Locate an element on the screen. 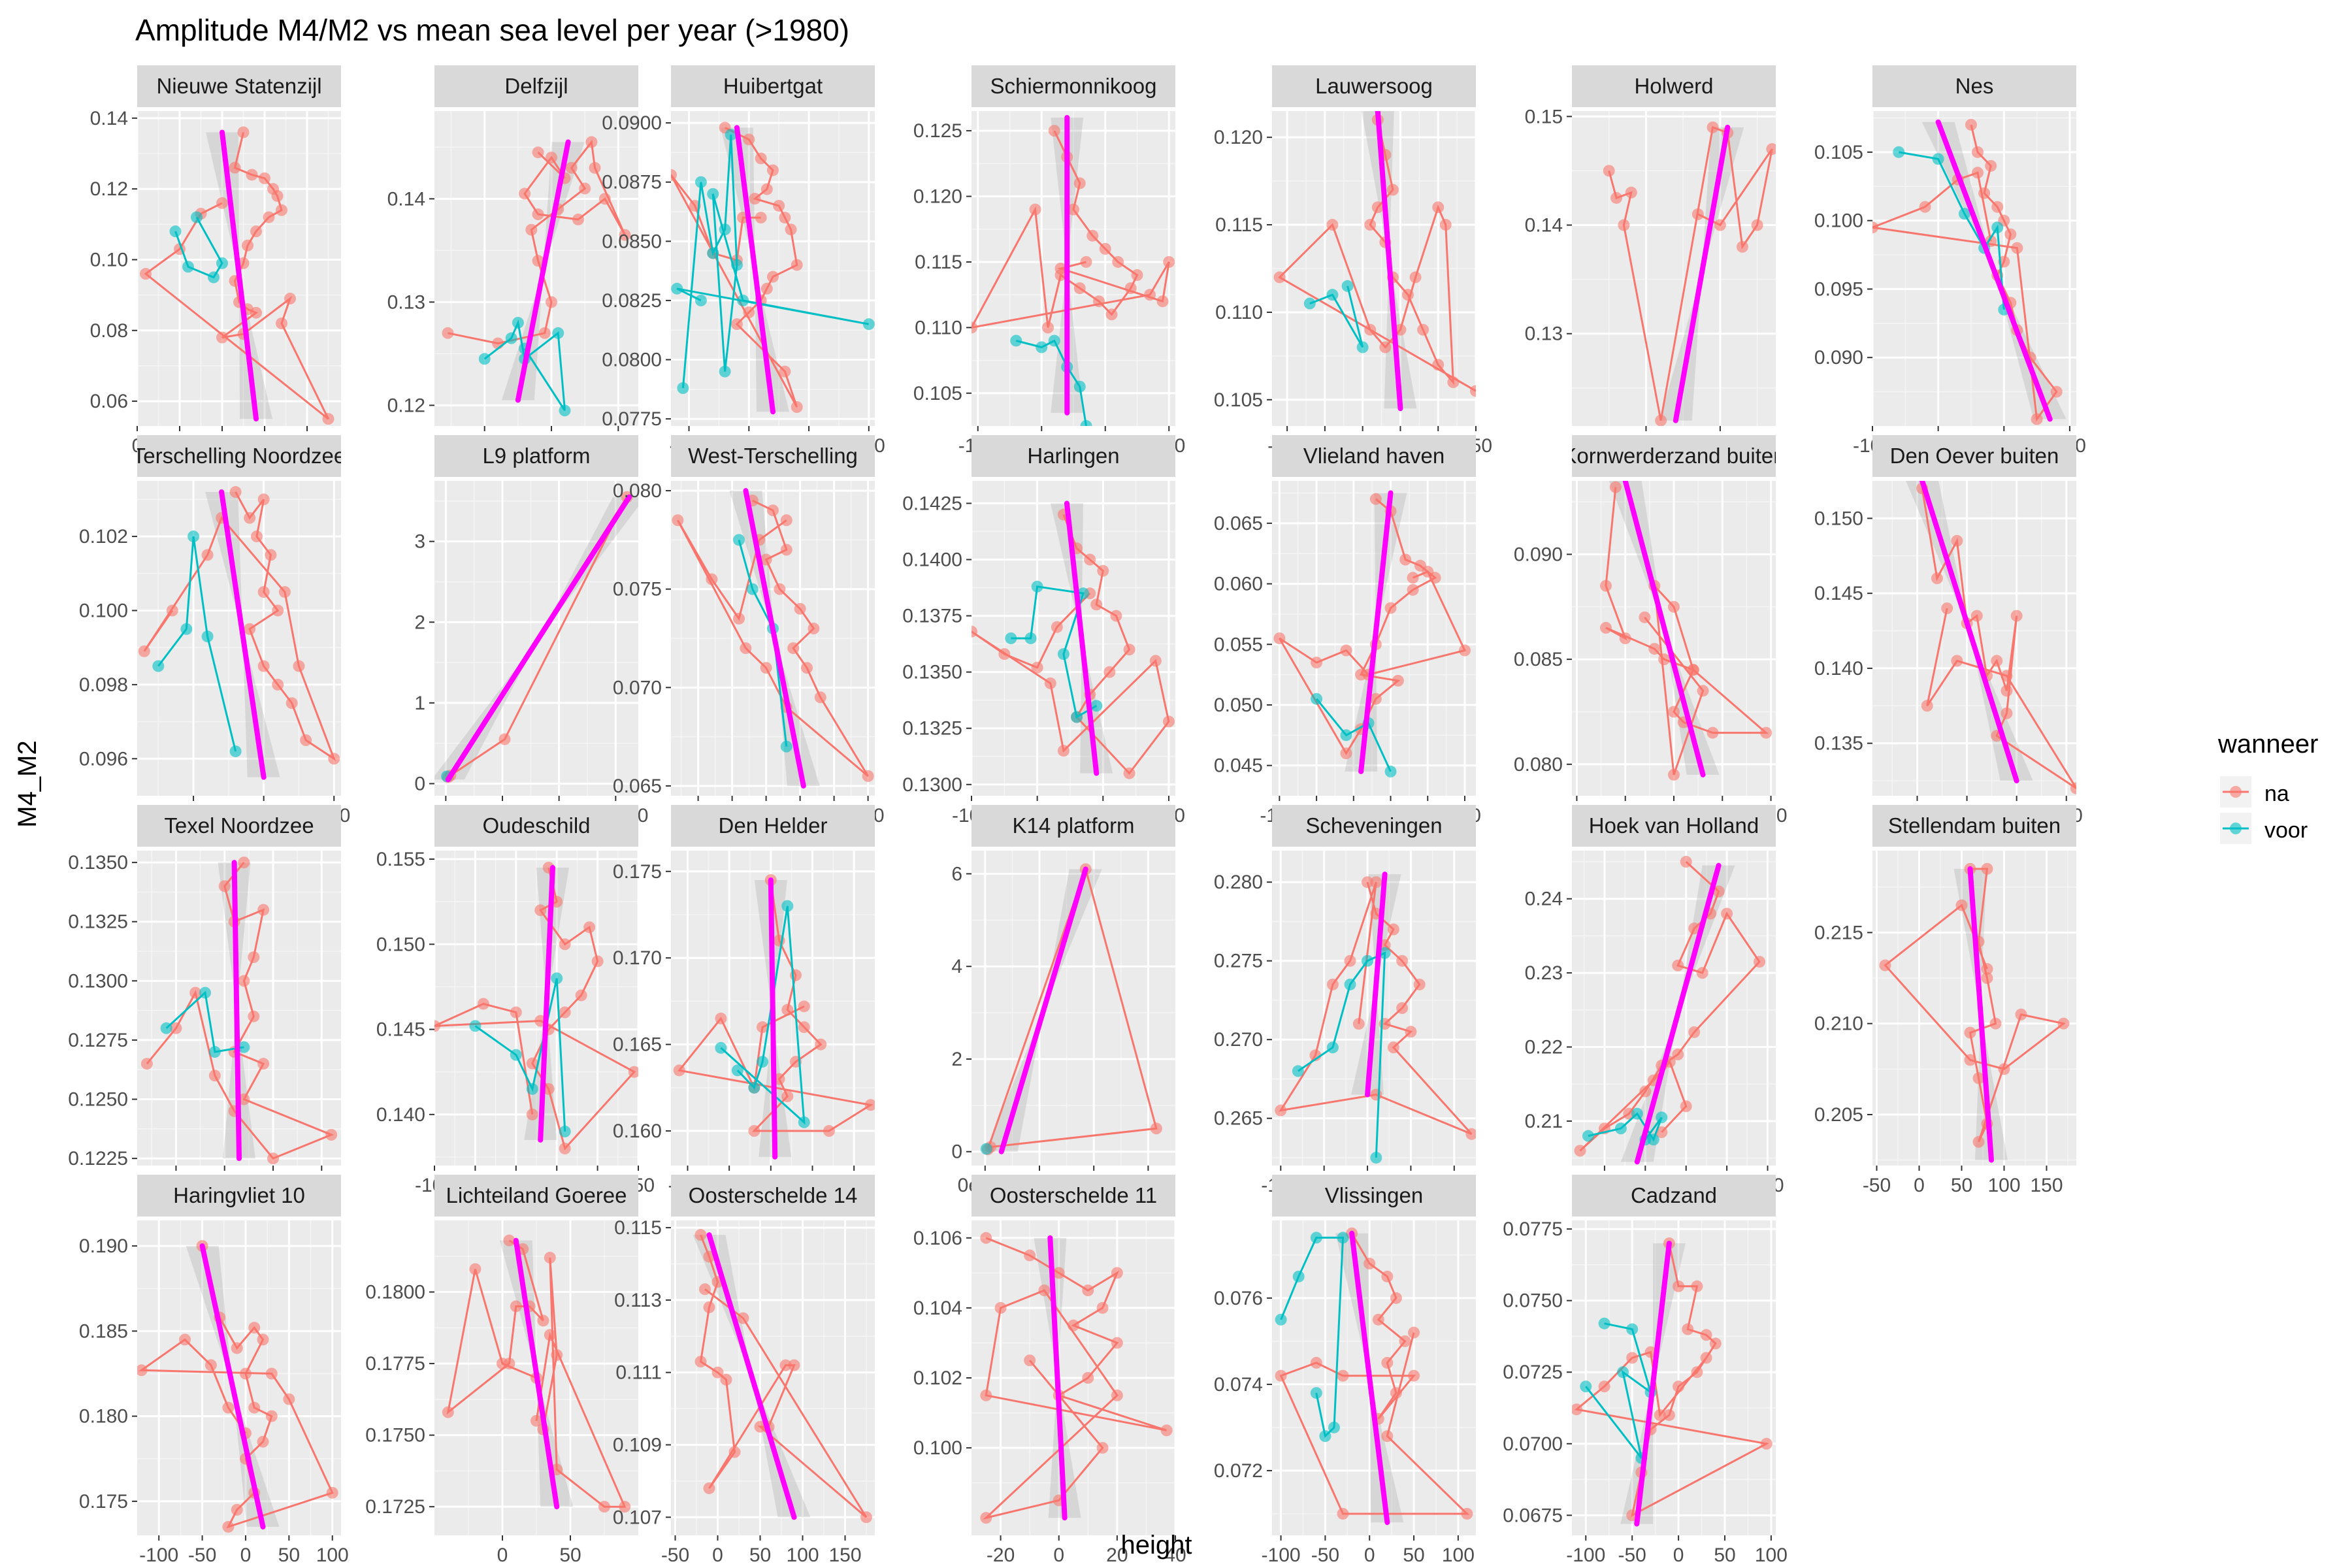 The width and height of the screenshot is (2352, 1568). y-tick-label: 0.210 is located at coordinates (1838, 1024).